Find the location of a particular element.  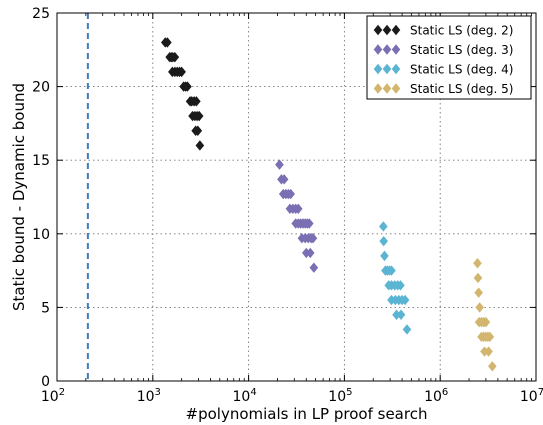

y-tick-label: 10 is located at coordinates (41, 235).